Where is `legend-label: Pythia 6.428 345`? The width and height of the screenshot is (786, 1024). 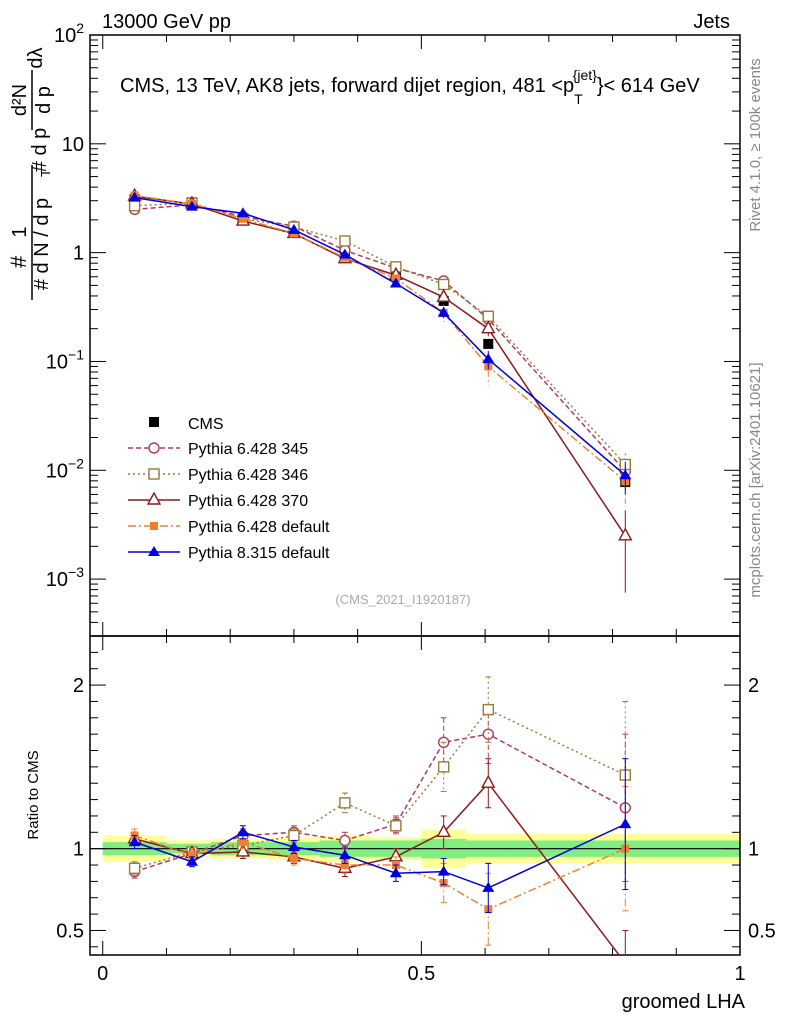
legend-label: Pythia 6.428 345 is located at coordinates (248, 449).